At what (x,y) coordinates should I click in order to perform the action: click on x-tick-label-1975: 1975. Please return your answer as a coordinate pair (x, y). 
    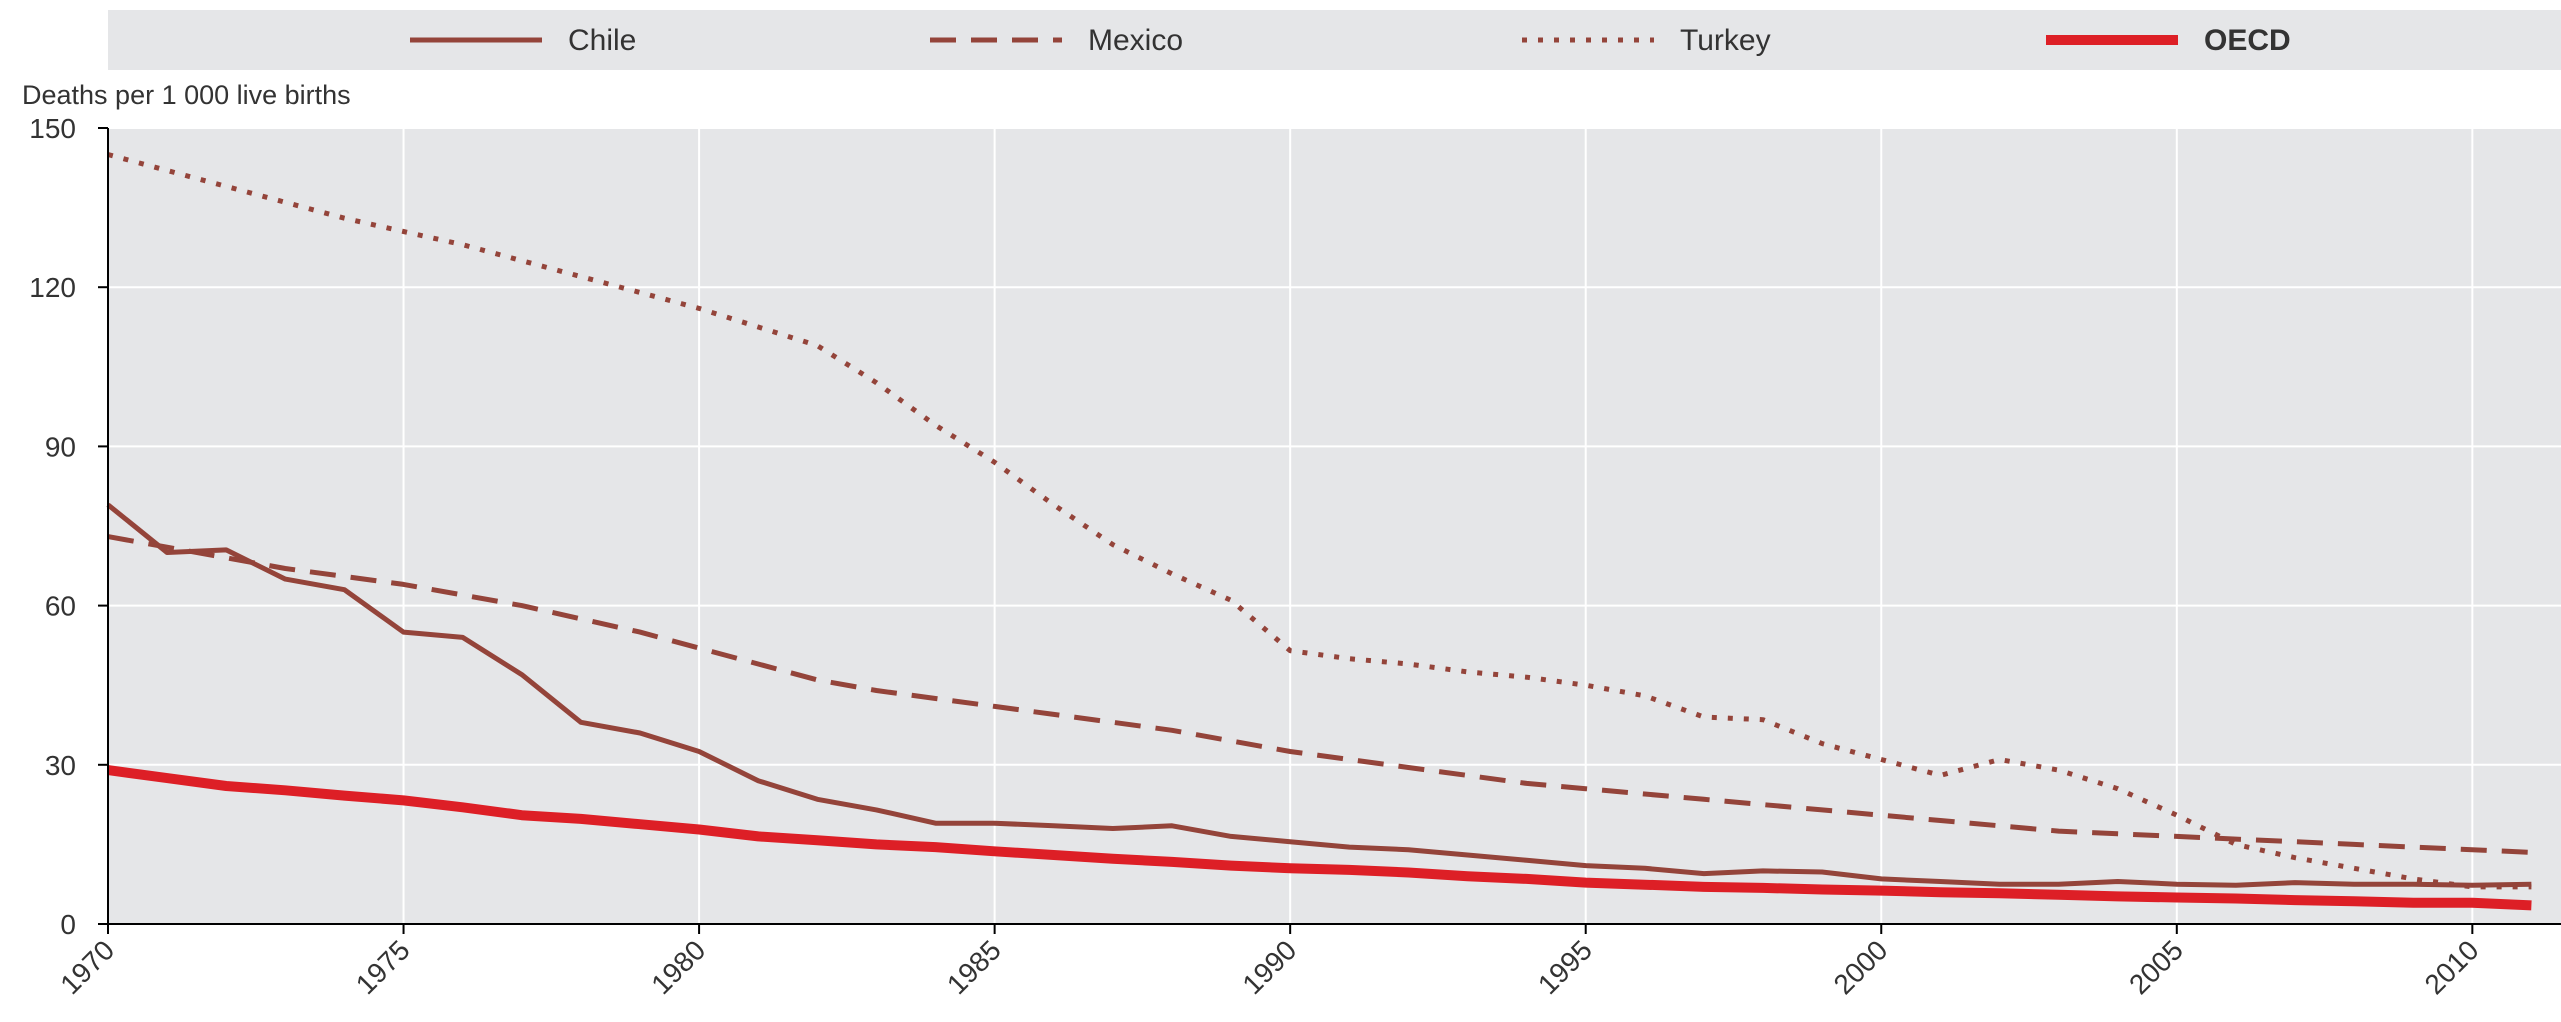
    Looking at the image, I should click on (383, 967).